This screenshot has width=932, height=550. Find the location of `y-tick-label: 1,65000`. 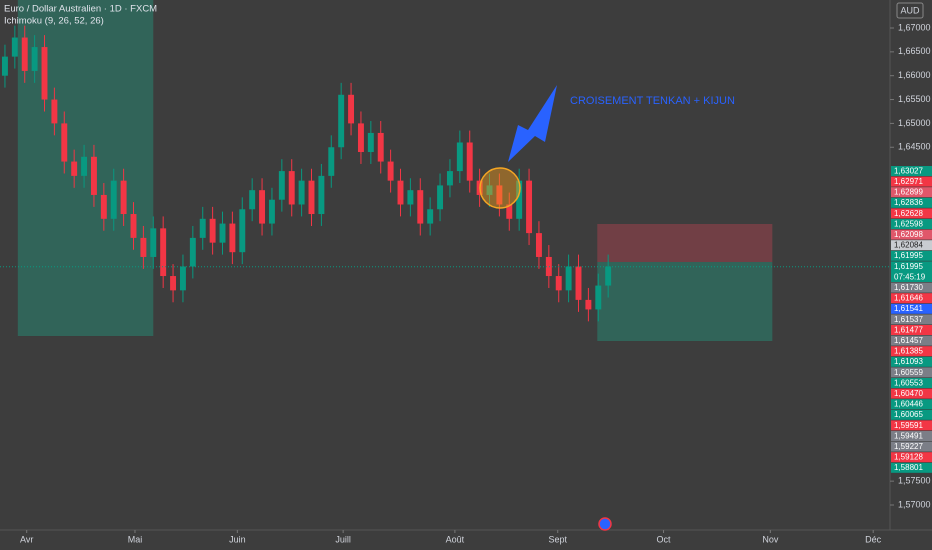

y-tick-label: 1,65000 is located at coordinates (914, 123).